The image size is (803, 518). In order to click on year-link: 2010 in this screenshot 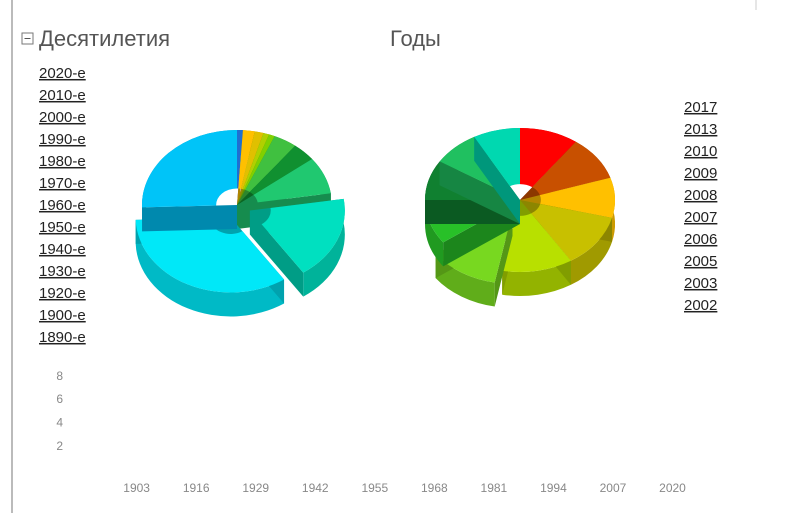, I will do `click(700, 151)`.